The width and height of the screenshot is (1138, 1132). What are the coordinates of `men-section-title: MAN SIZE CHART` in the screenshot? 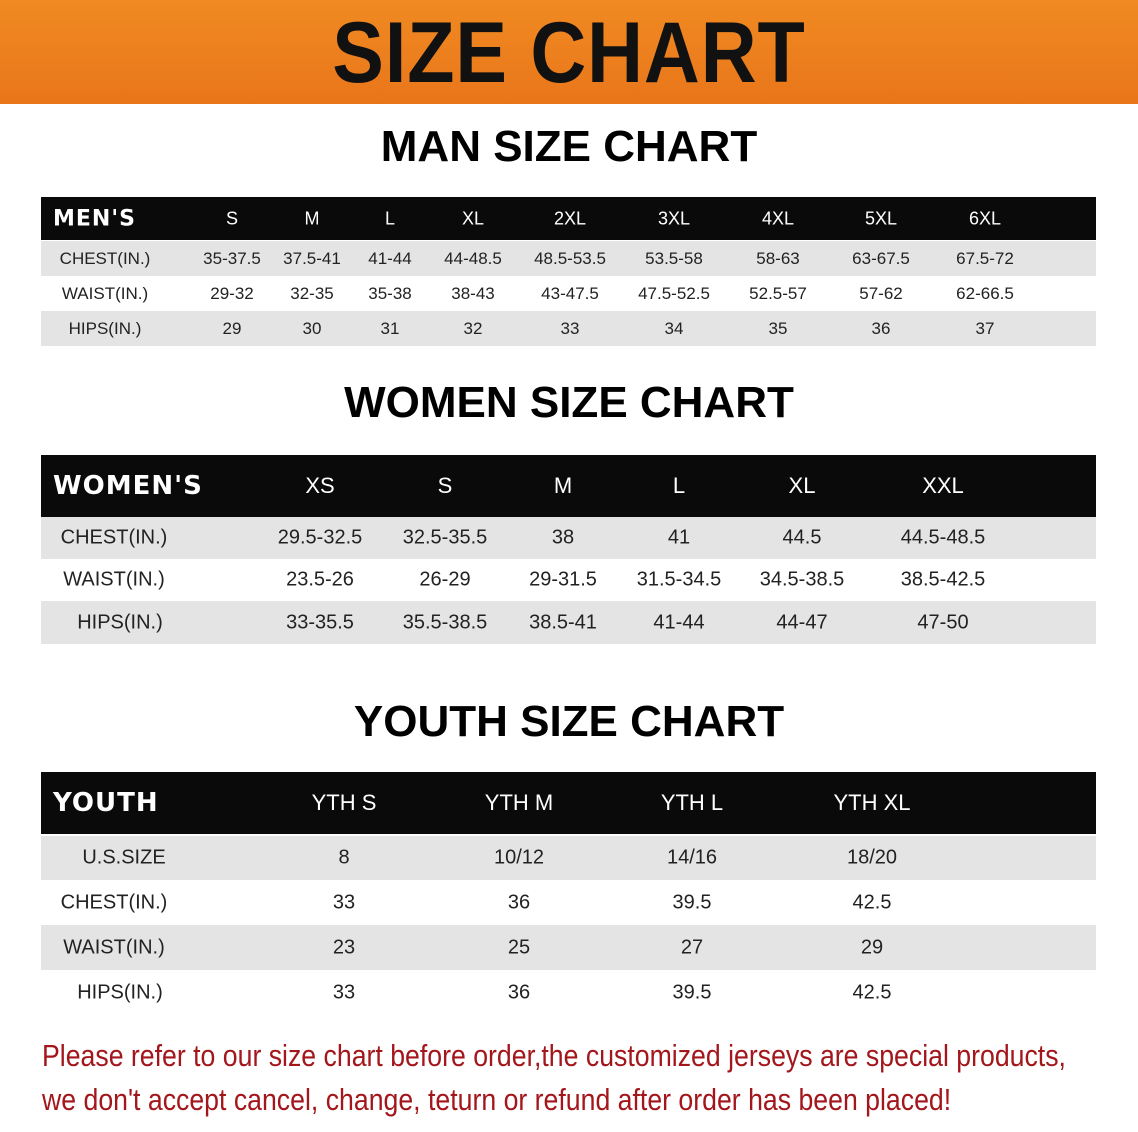 It's located at (569, 146).